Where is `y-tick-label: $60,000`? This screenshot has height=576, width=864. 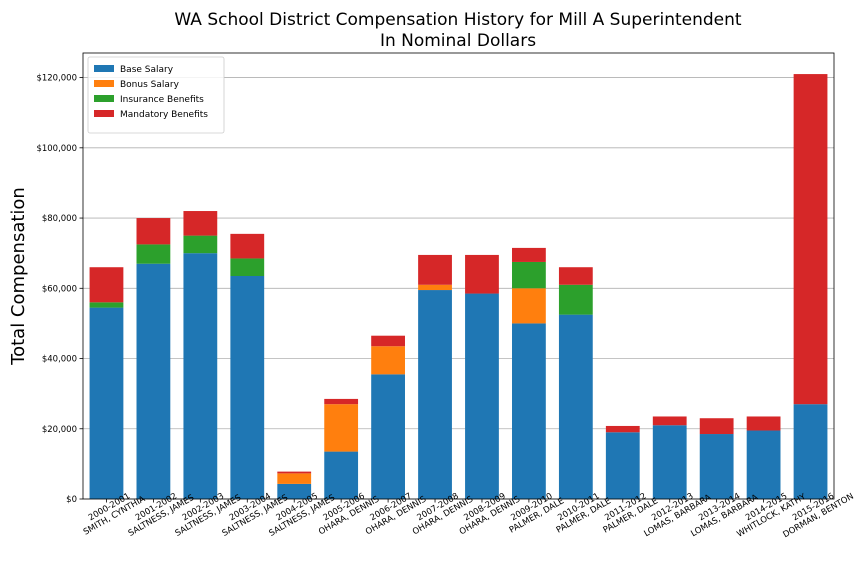 y-tick-label: $60,000 is located at coordinates (59, 289).